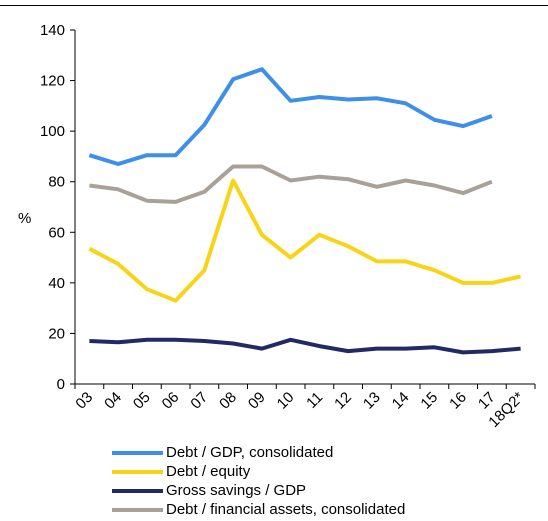 This screenshot has width=548, height=521. What do you see at coordinates (56, 182) in the screenshot?
I see `y-tick-label: 80` at bounding box center [56, 182].